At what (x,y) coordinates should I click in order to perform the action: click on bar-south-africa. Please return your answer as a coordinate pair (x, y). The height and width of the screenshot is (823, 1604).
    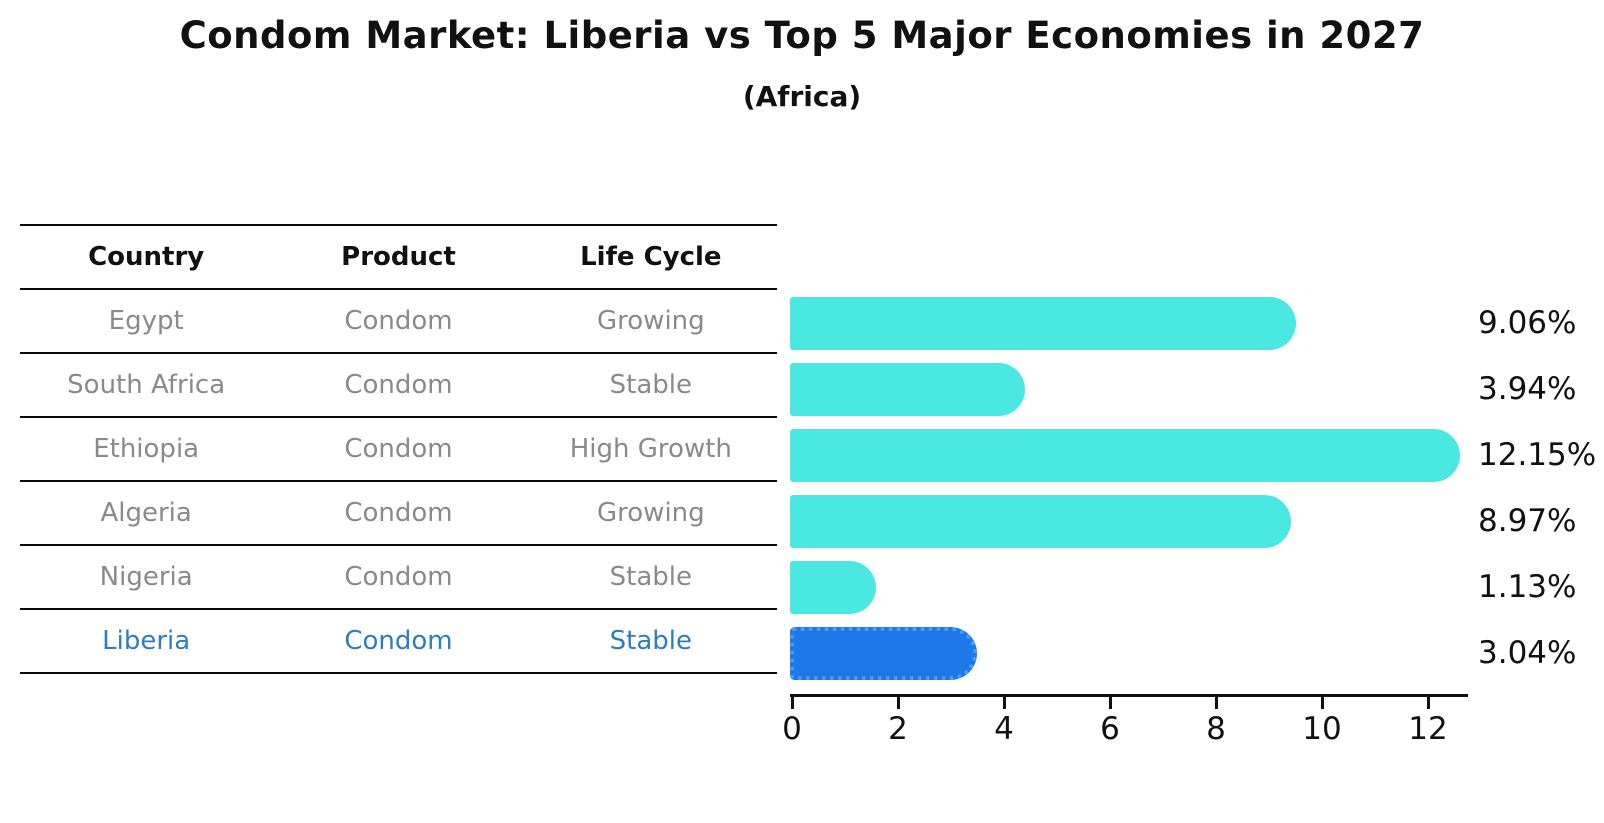
    Looking at the image, I should click on (907, 389).